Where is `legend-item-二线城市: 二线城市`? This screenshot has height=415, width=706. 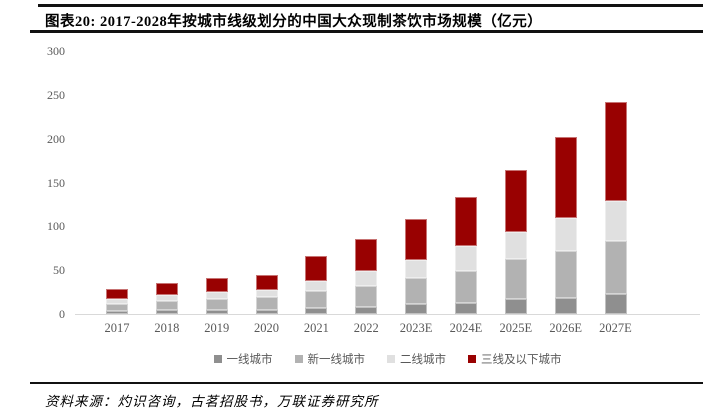 legend-item-二线城市: 二线城市 is located at coordinates (416, 359).